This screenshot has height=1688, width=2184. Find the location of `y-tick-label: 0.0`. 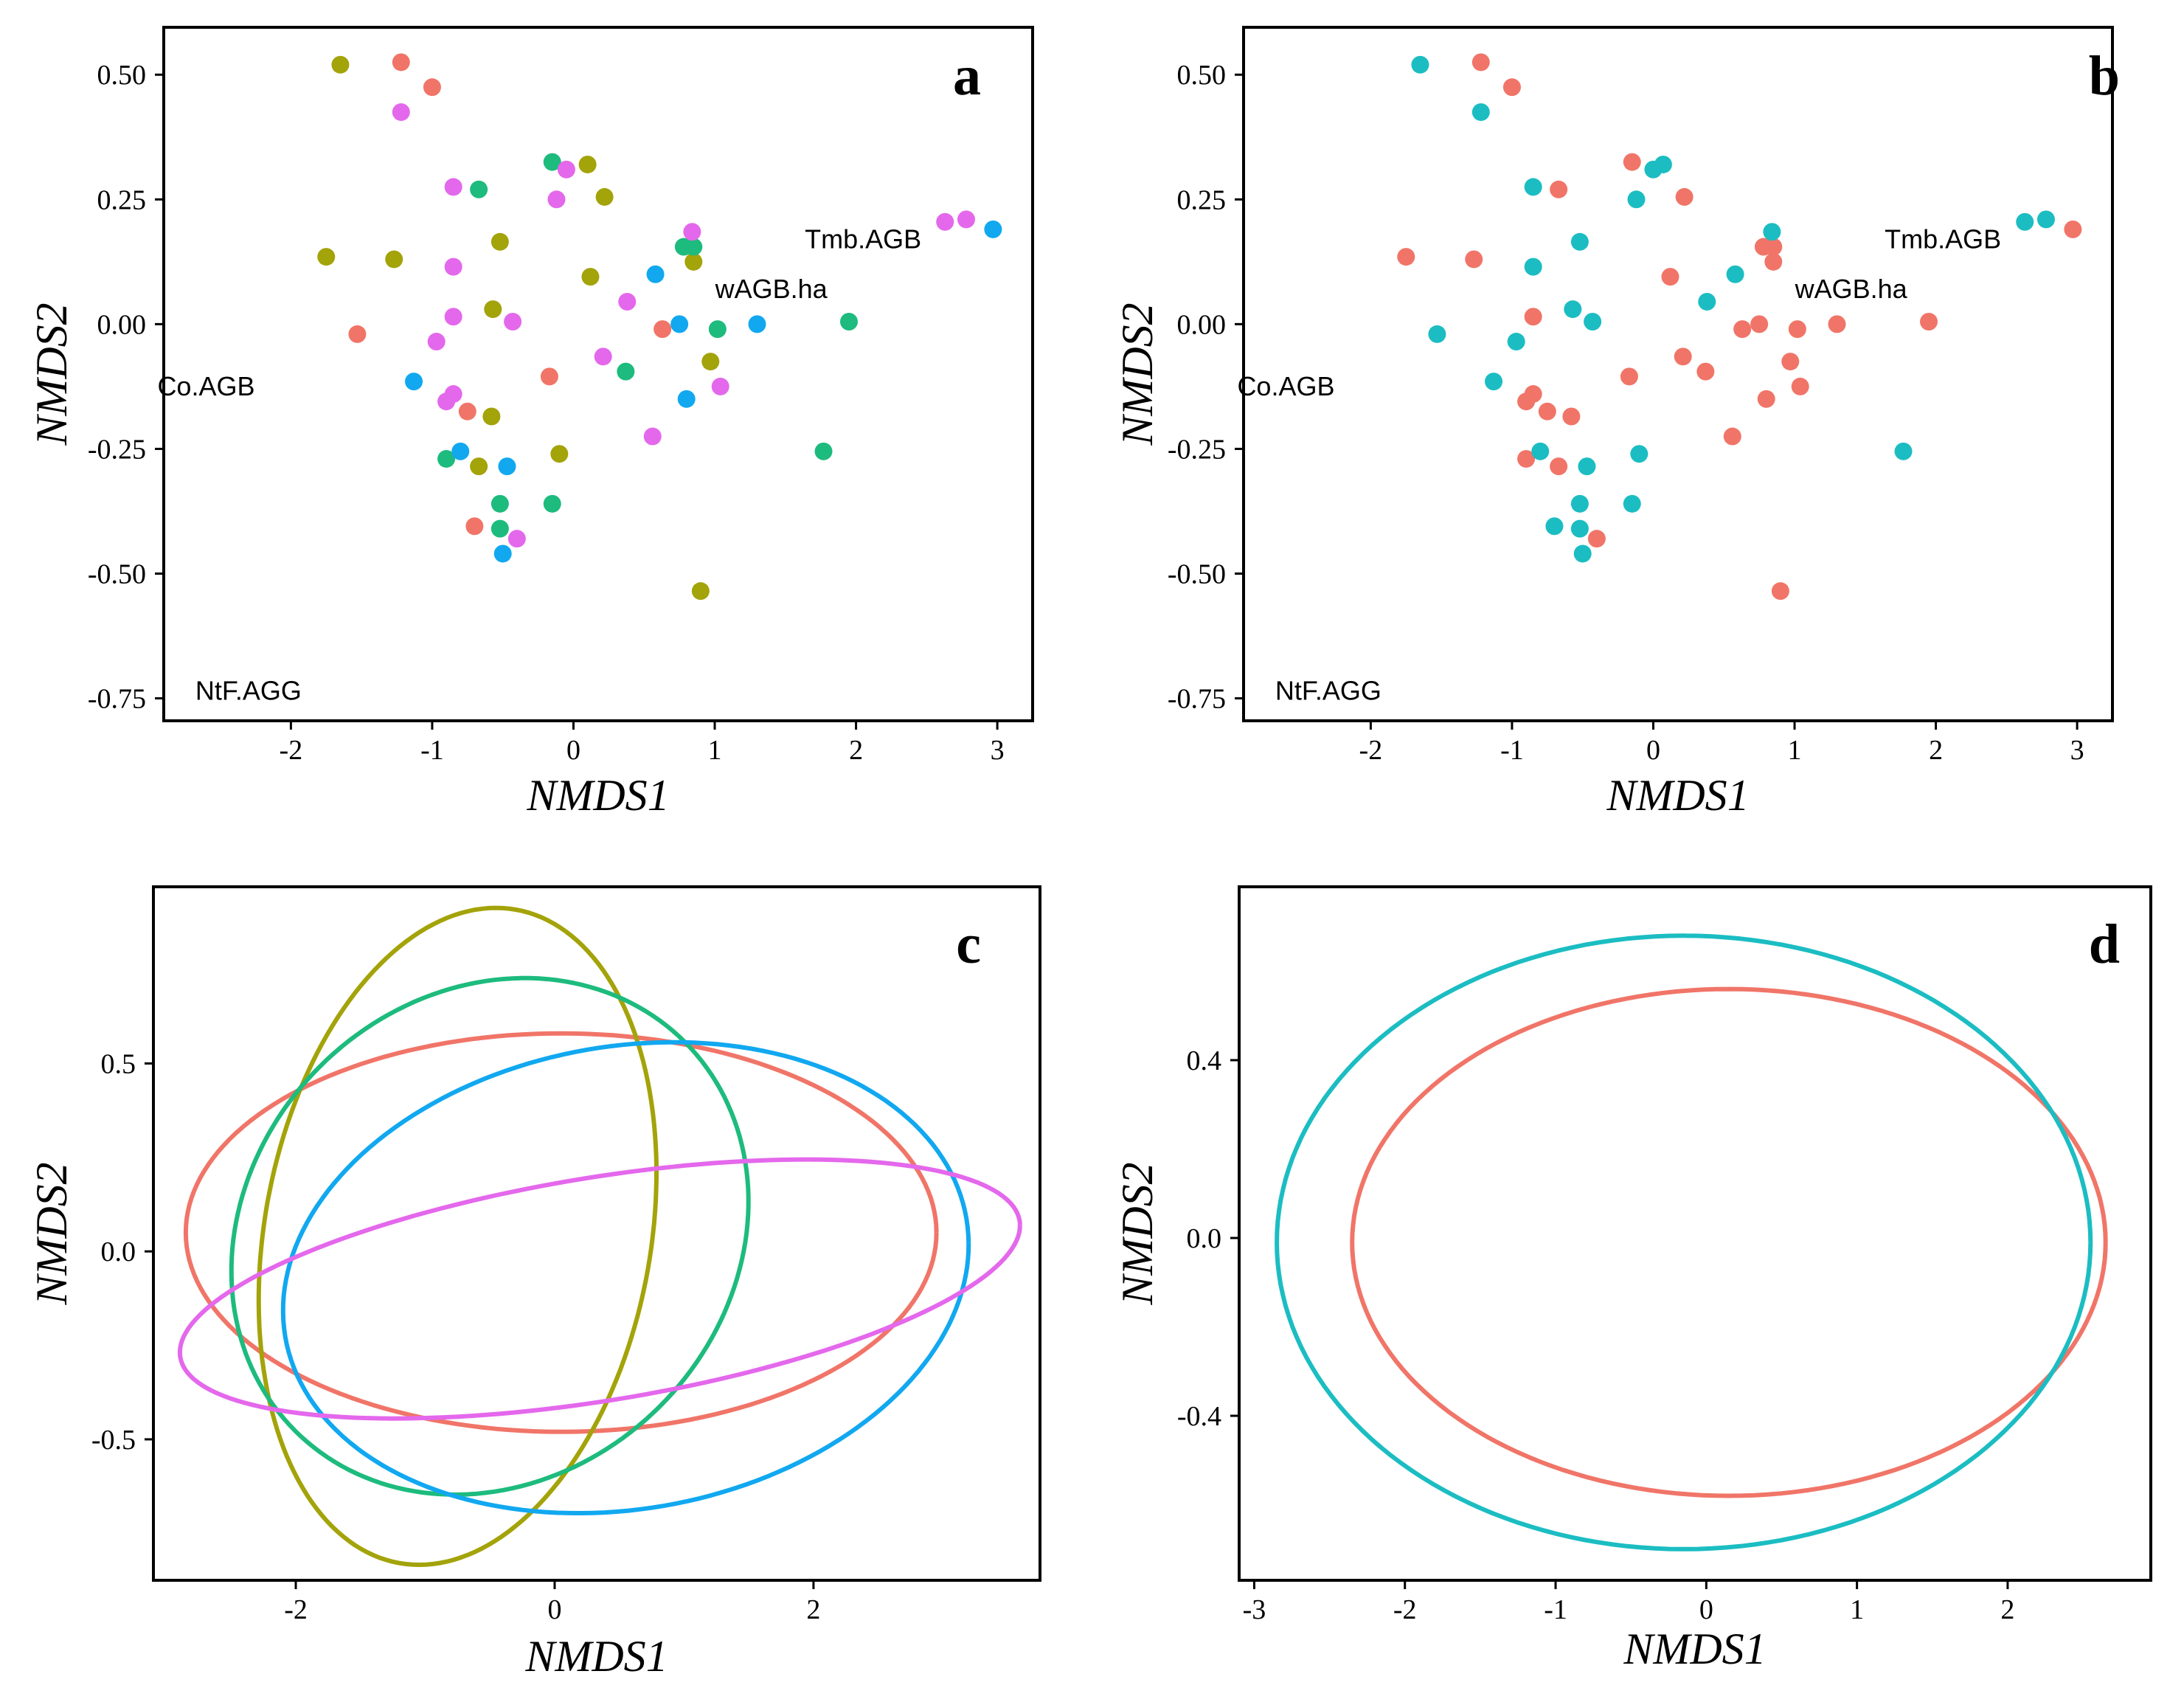

y-tick-label: 0.0 is located at coordinates (119, 1251).